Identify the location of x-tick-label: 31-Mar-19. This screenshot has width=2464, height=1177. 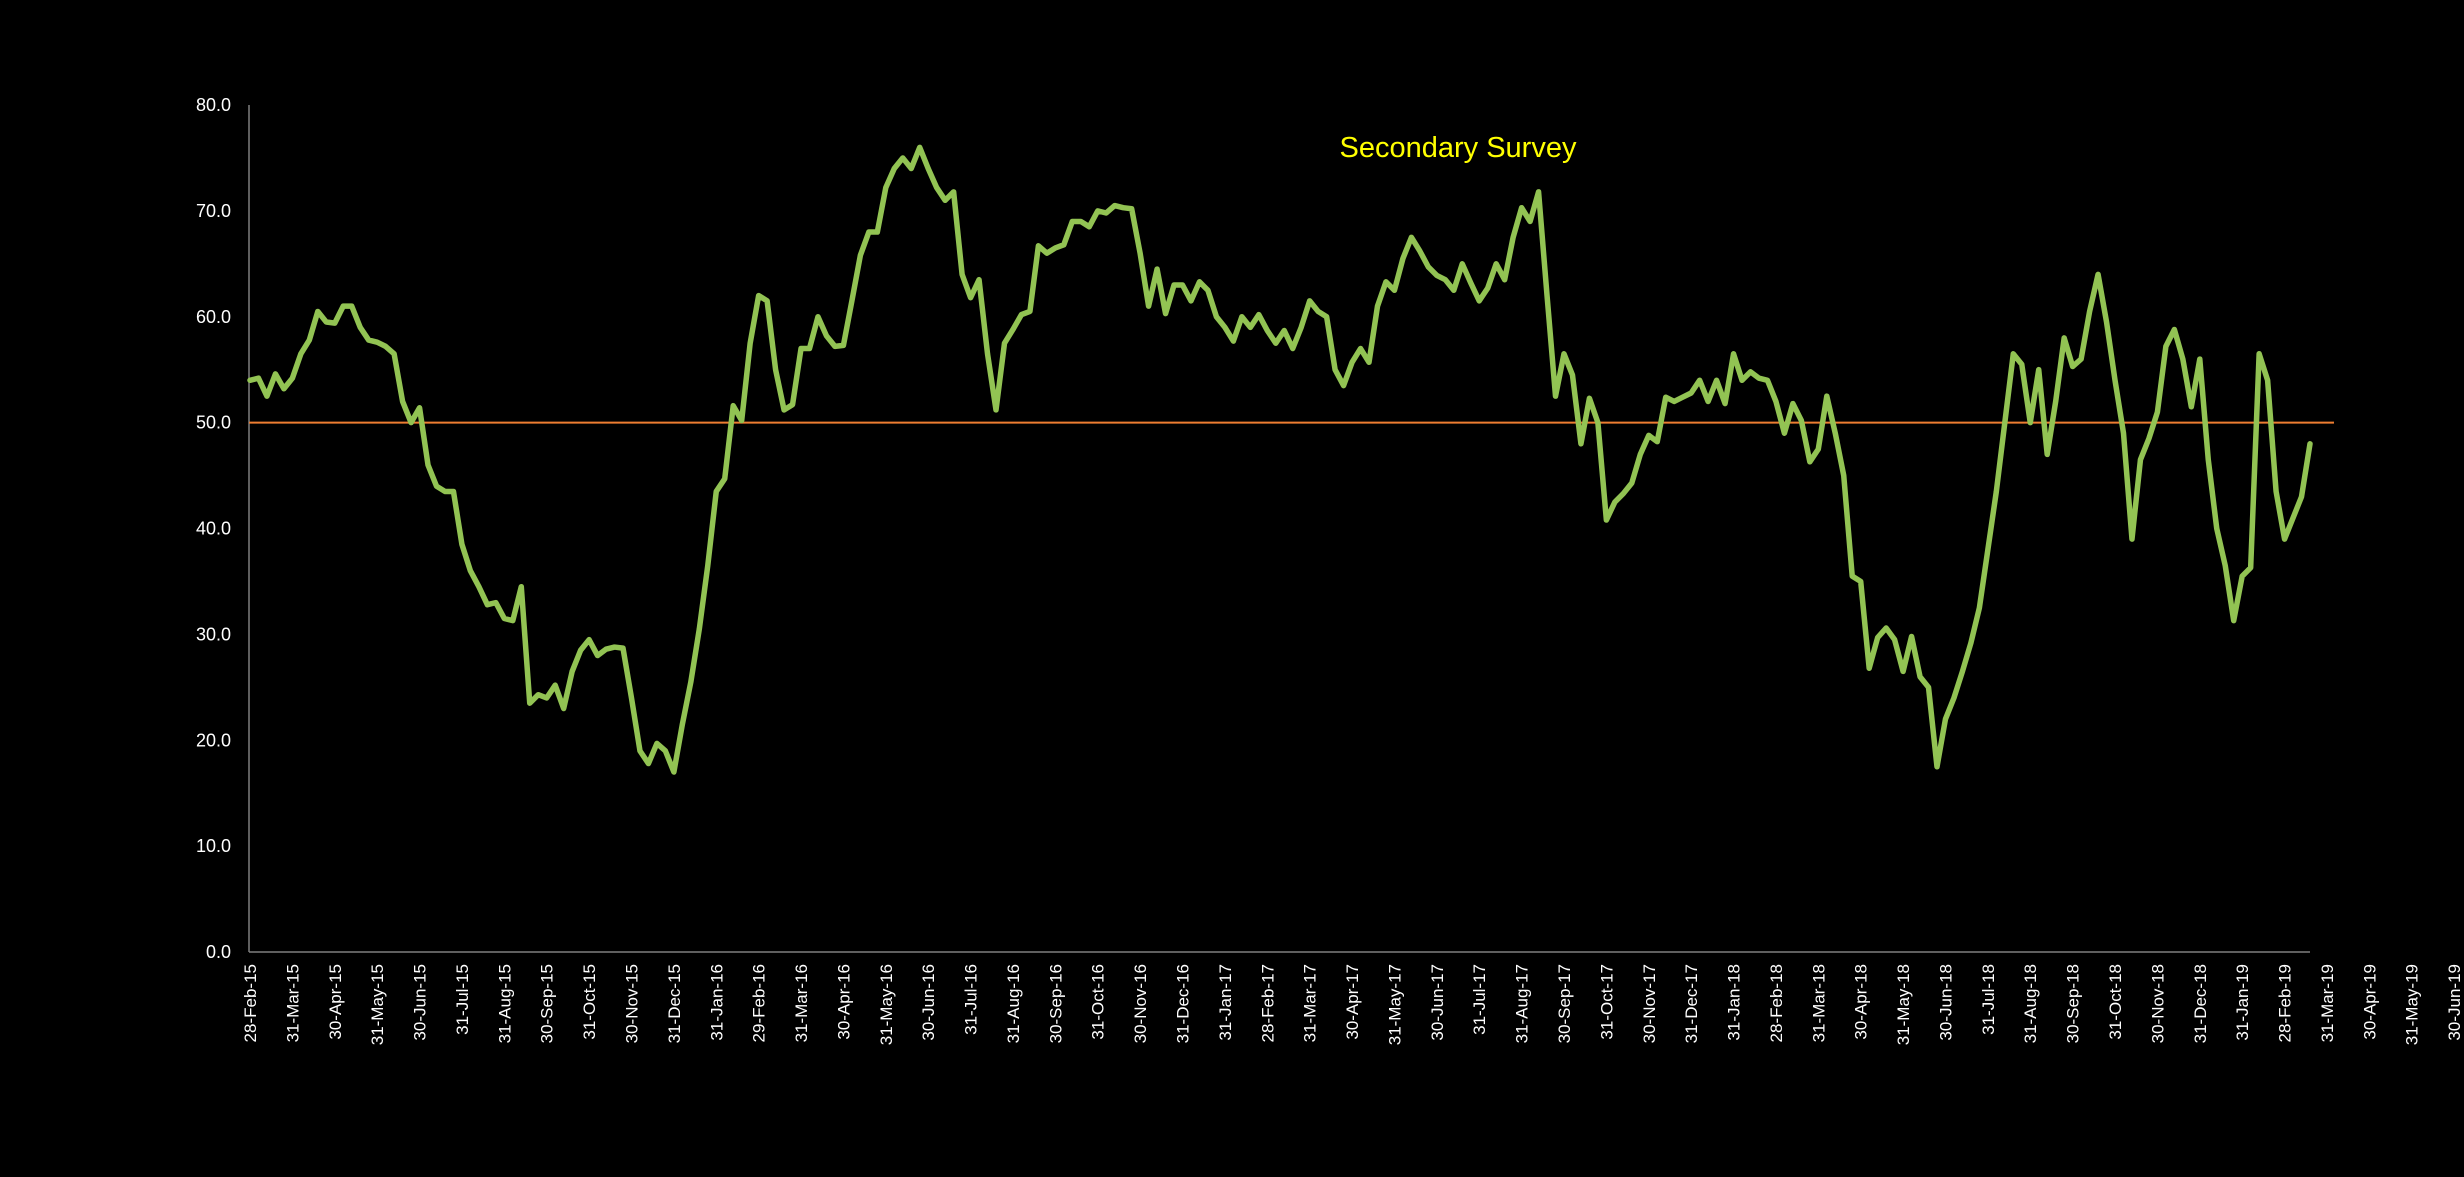
(2327, 1003).